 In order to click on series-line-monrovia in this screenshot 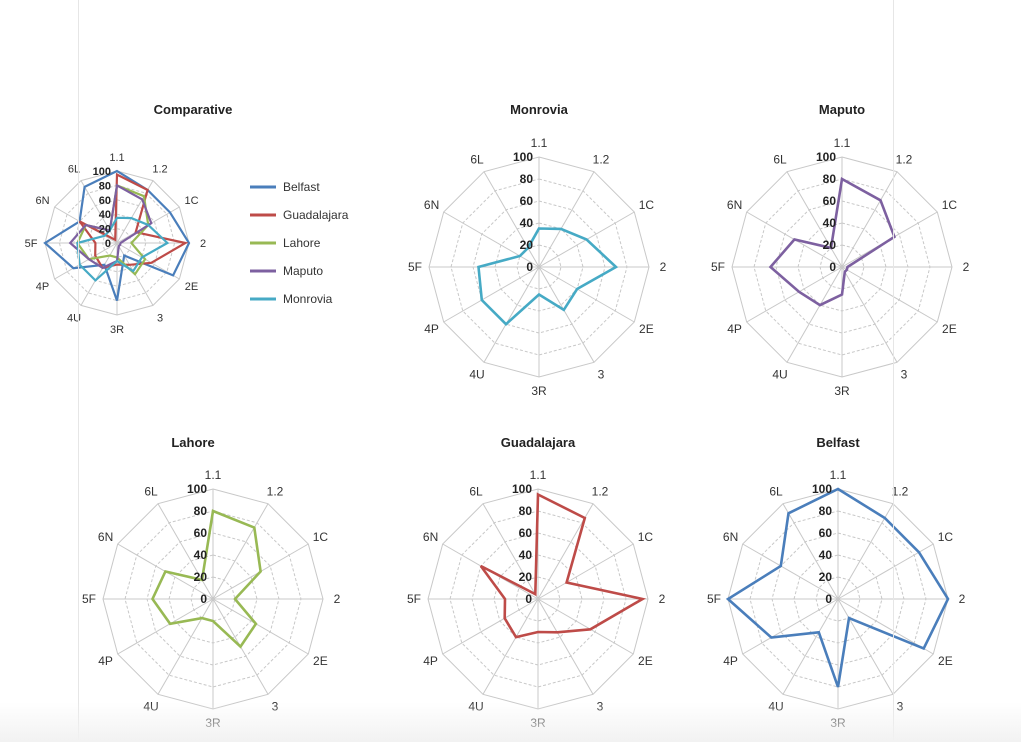, I will do `click(548, 276)`.